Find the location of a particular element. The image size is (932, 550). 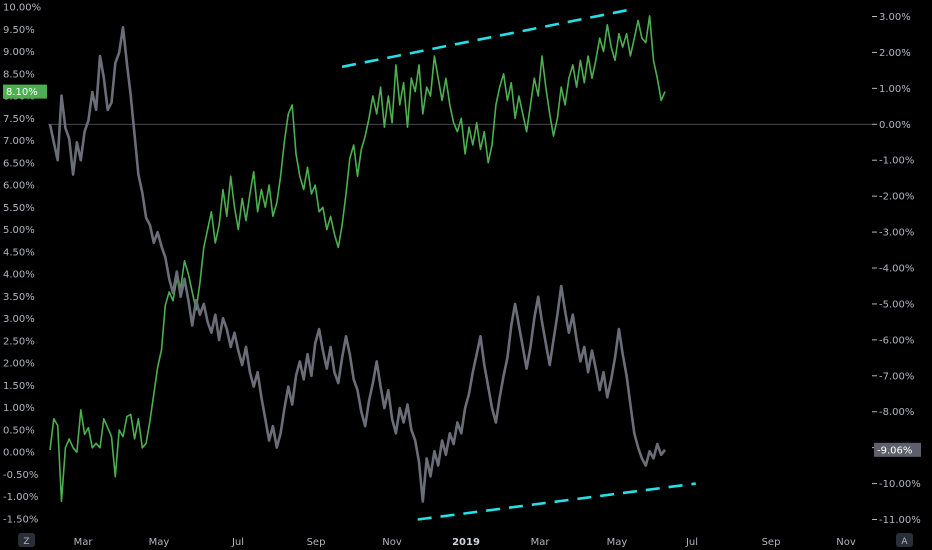

right-axis-tick: -6.00% is located at coordinates (896, 340).